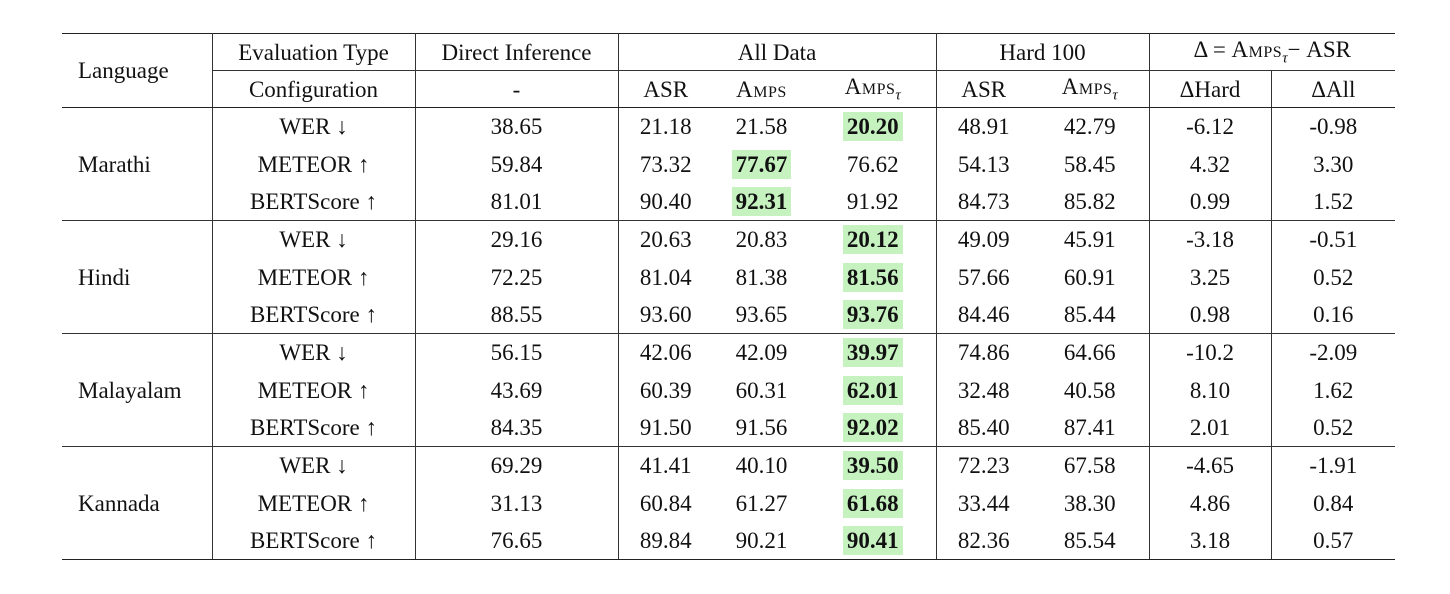 The height and width of the screenshot is (594, 1450). What do you see at coordinates (873, 465) in the screenshot?
I see `value-cell-amps-tau: 39.50` at bounding box center [873, 465].